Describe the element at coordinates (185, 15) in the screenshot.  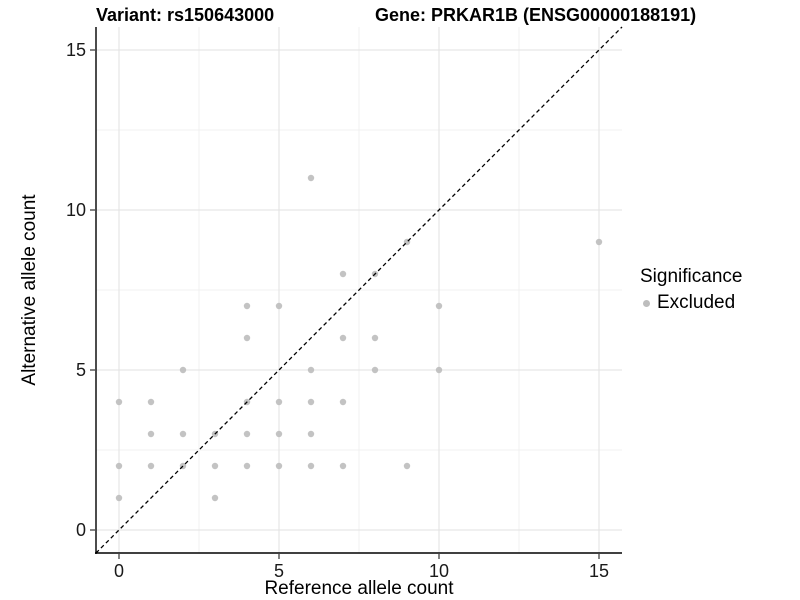
I see `variant-title: Variant: rs150643000` at that location.